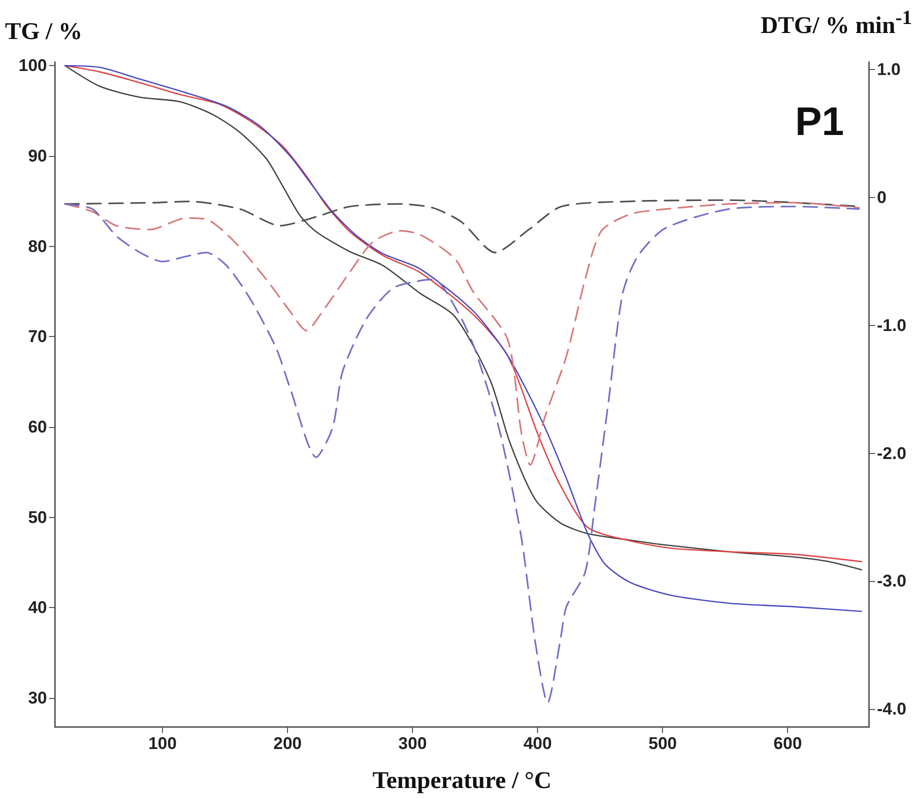  Describe the element at coordinates (37, 698) in the screenshot. I see `y-tick-label: 30` at that location.